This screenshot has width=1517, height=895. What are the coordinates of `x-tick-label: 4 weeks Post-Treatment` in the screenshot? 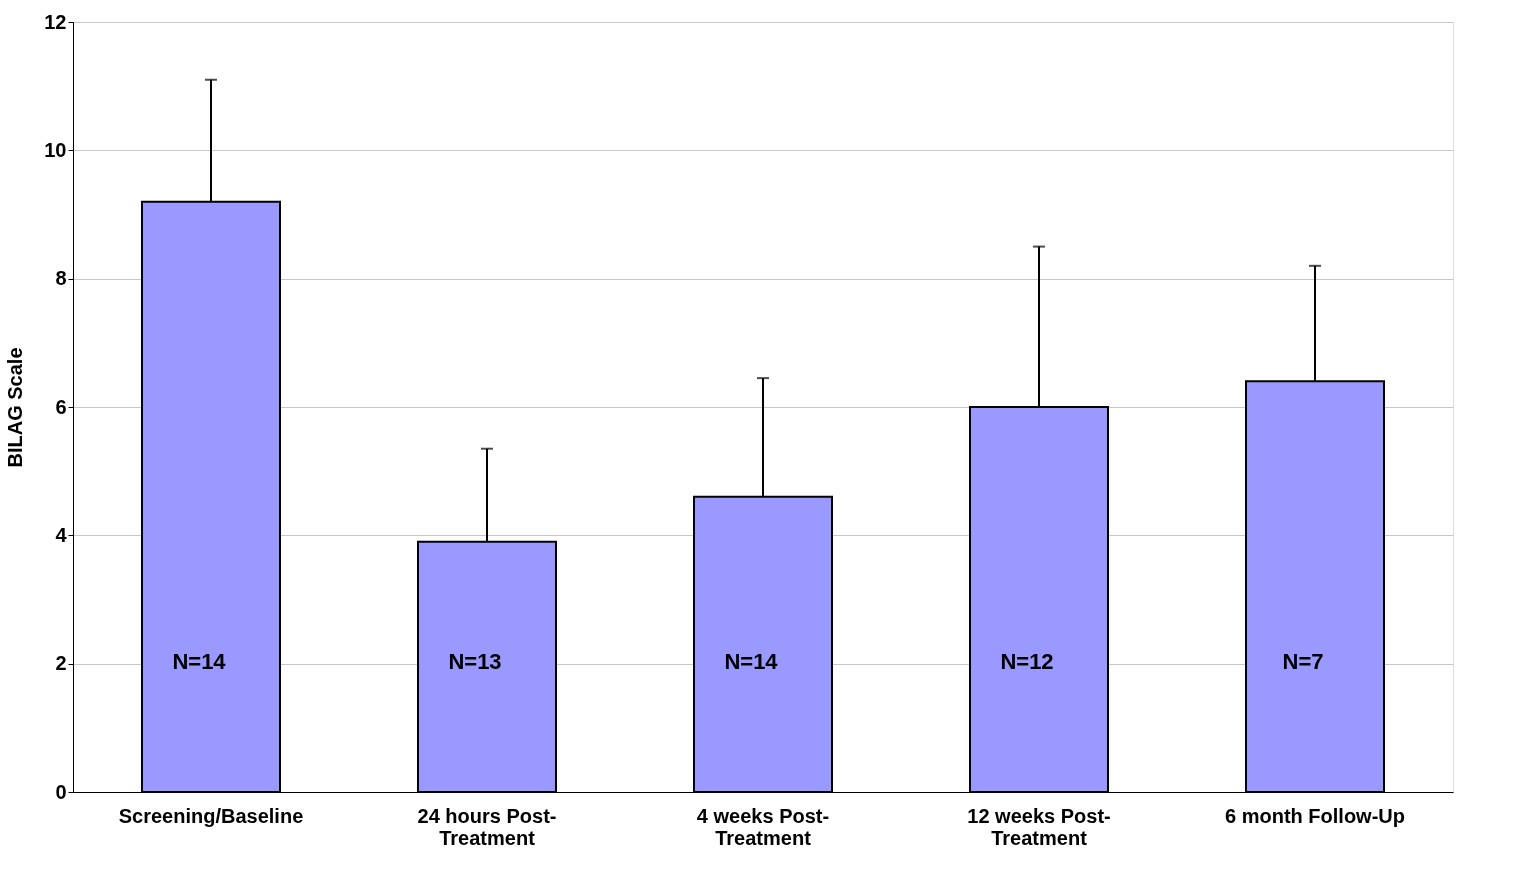 It's located at (763, 826).